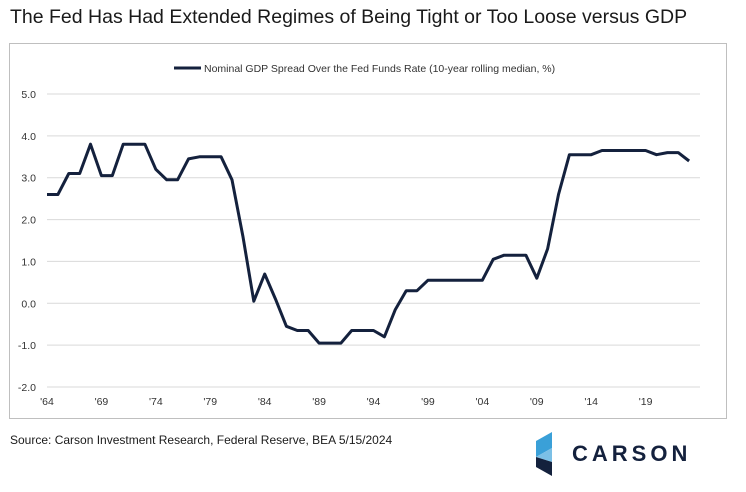 This screenshot has height=492, width=746. I want to click on y-tick-label: -1.0, so click(27, 346).